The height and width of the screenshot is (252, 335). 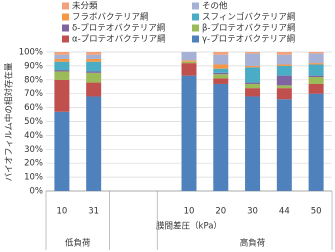 I want to click on y-tick-label: 40%, so click(x=33, y=136).